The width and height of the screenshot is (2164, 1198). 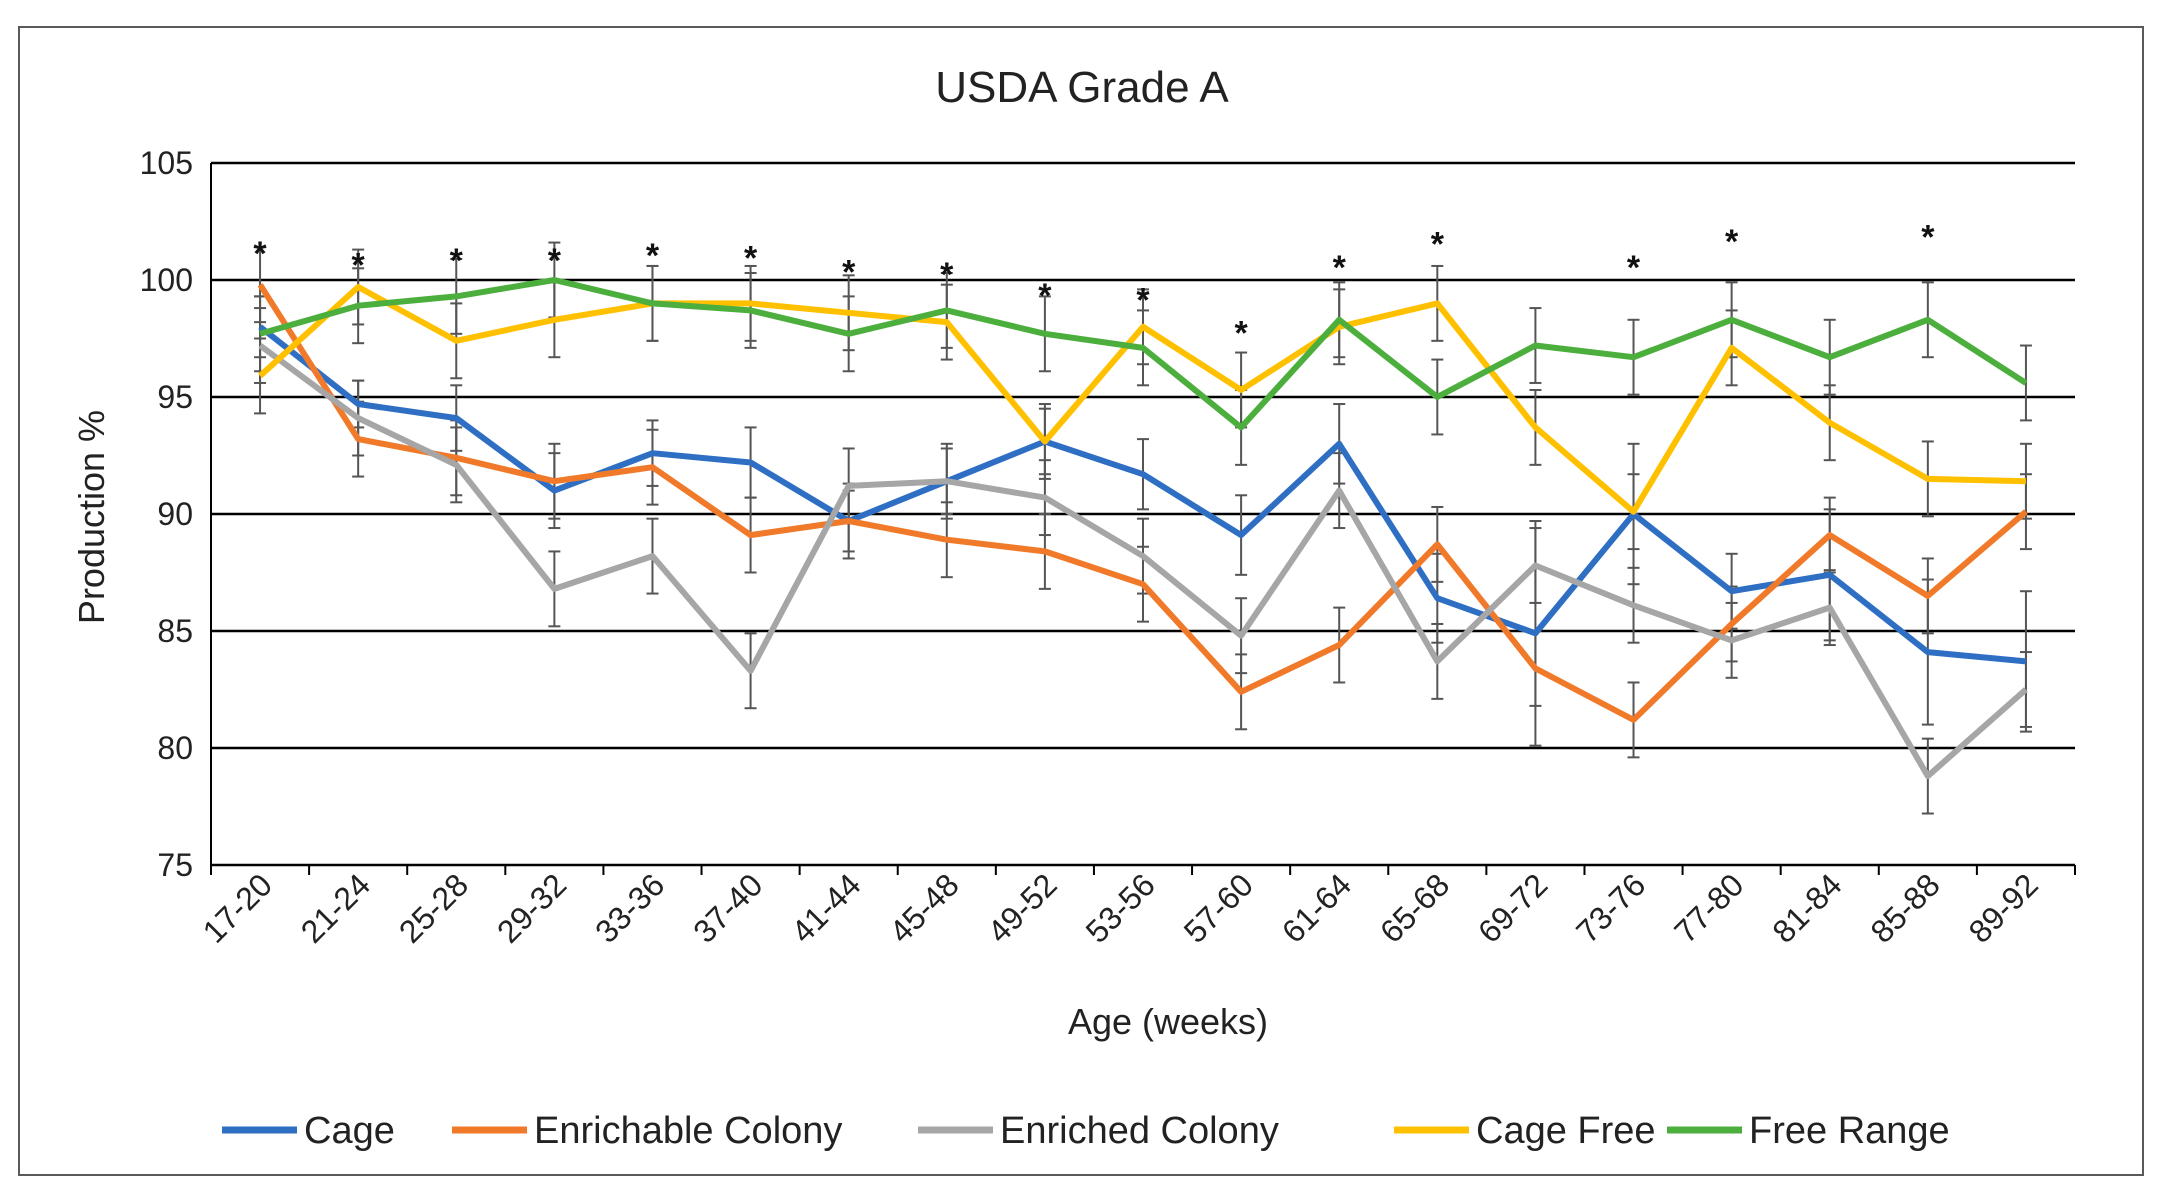 I want to click on legend-label-enrichable-colony: Enrichable Colony, so click(x=688, y=1131).